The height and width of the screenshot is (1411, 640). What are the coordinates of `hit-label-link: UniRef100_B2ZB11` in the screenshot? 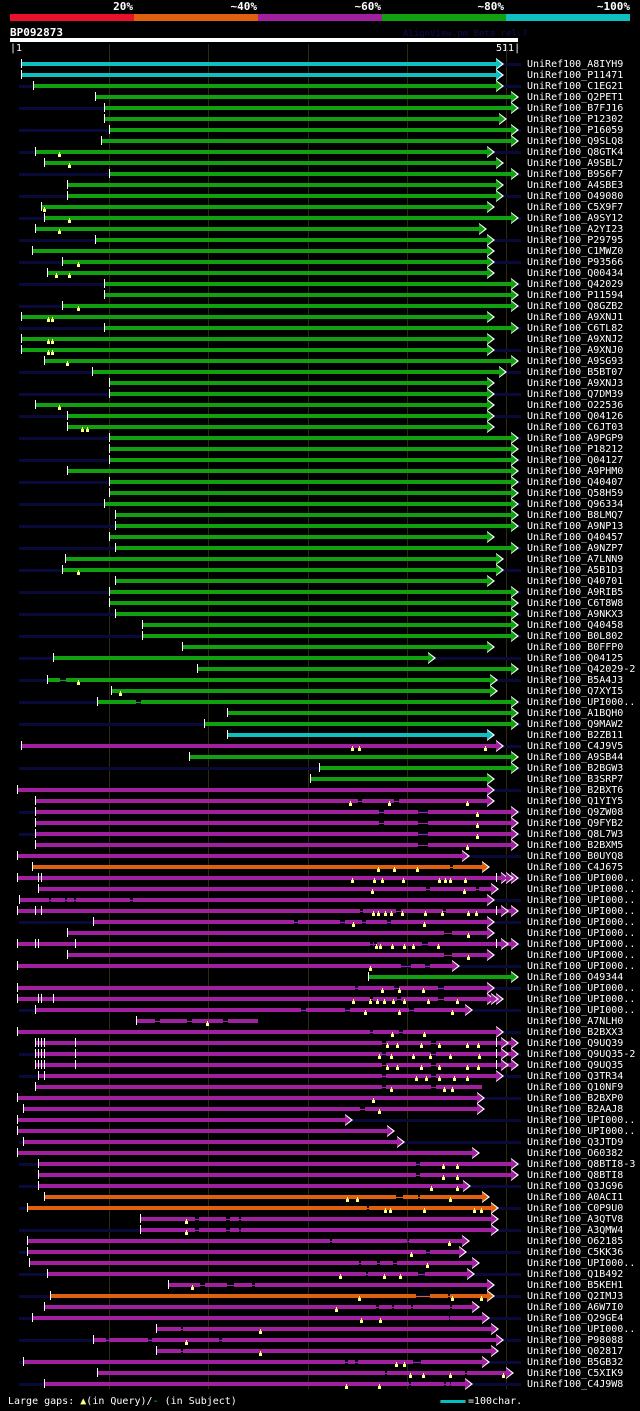 It's located at (575, 735).